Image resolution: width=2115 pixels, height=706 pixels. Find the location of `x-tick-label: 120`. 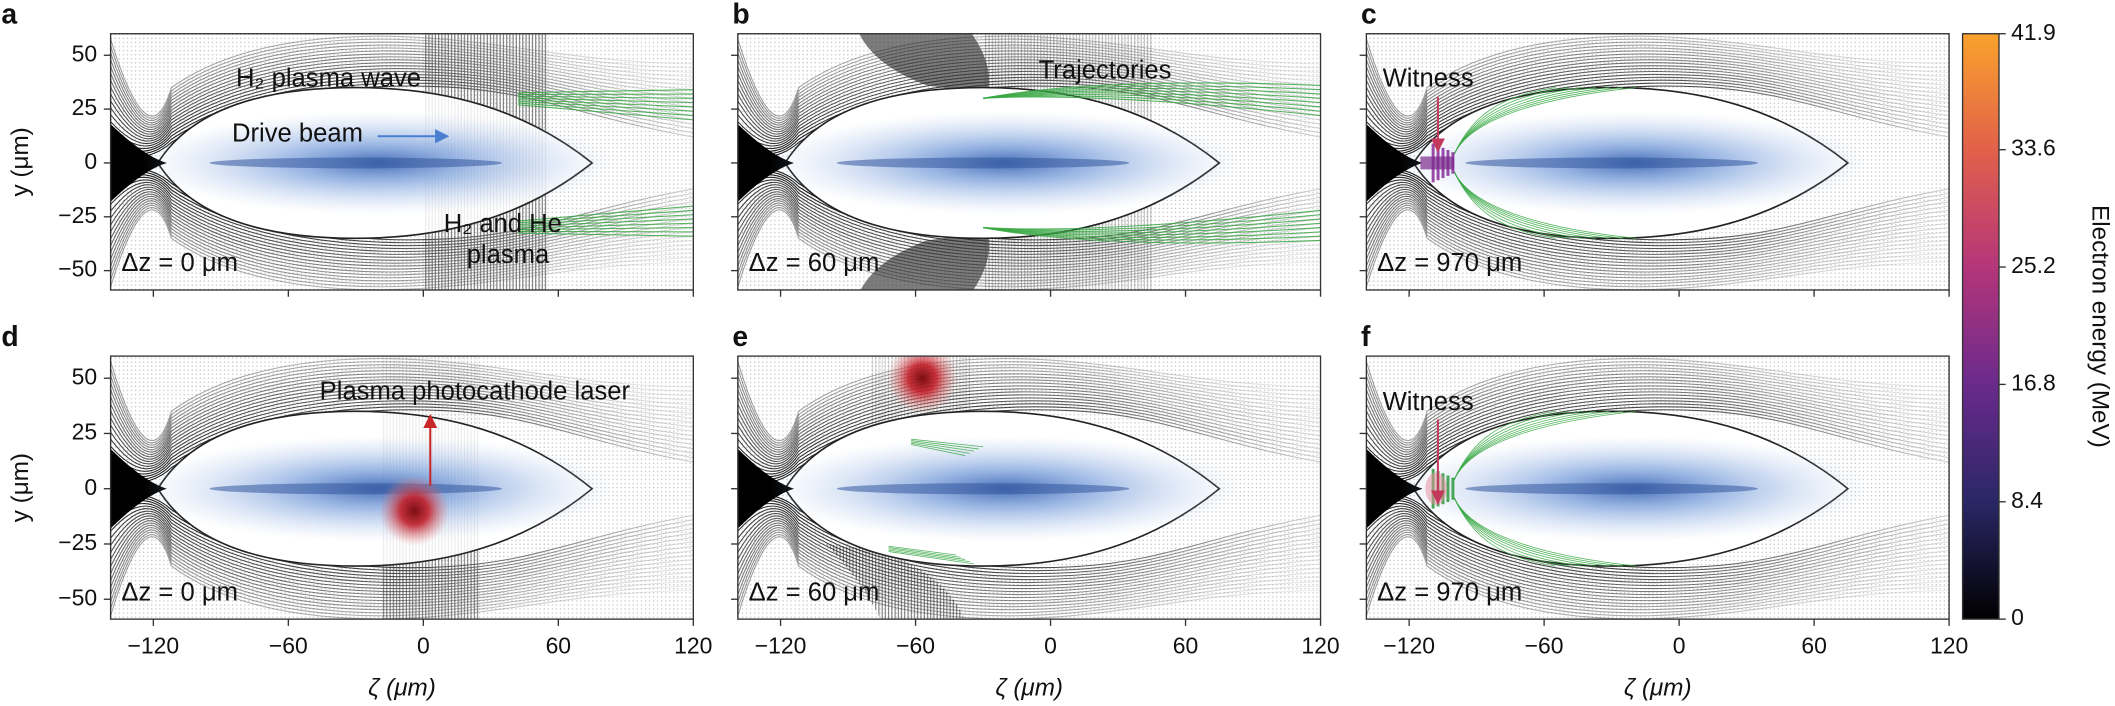

x-tick-label: 120 is located at coordinates (1320, 646).